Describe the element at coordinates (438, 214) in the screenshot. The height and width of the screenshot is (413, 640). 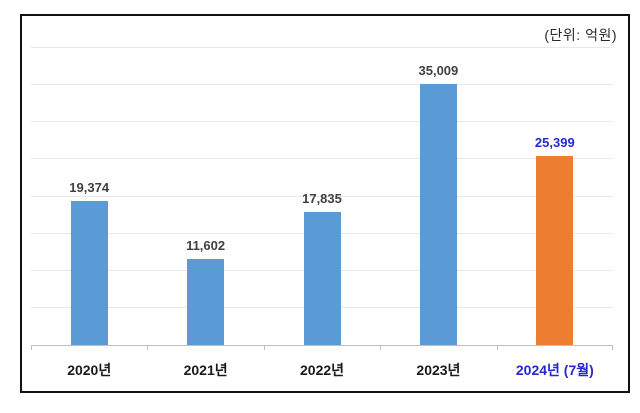
I see `bar-2023년` at that location.